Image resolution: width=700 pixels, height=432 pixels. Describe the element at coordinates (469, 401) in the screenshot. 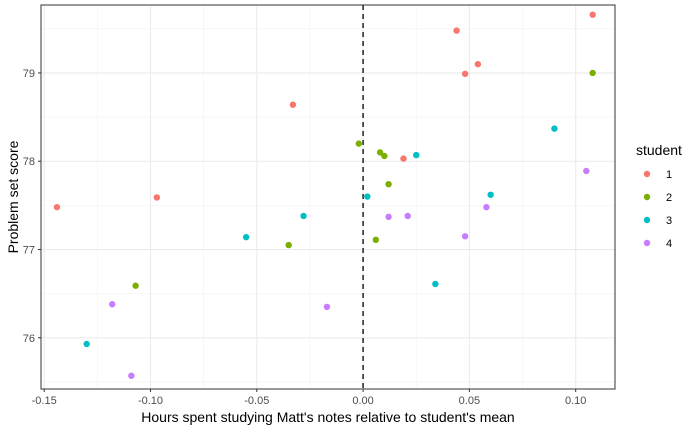

I see `x-tick-label: 0.05` at that location.